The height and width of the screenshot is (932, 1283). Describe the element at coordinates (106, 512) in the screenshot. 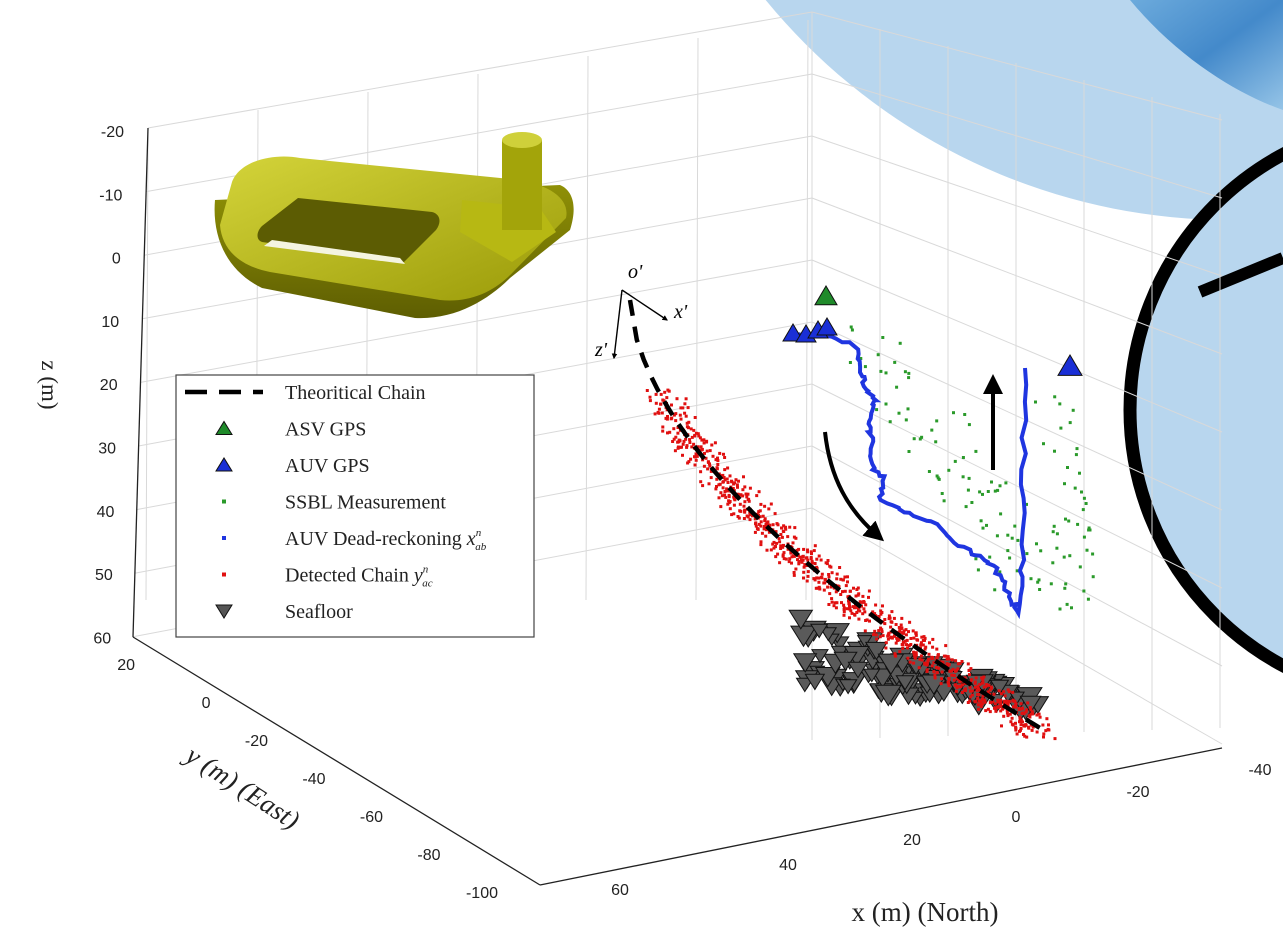

I see `z-tick-label: 40` at that location.